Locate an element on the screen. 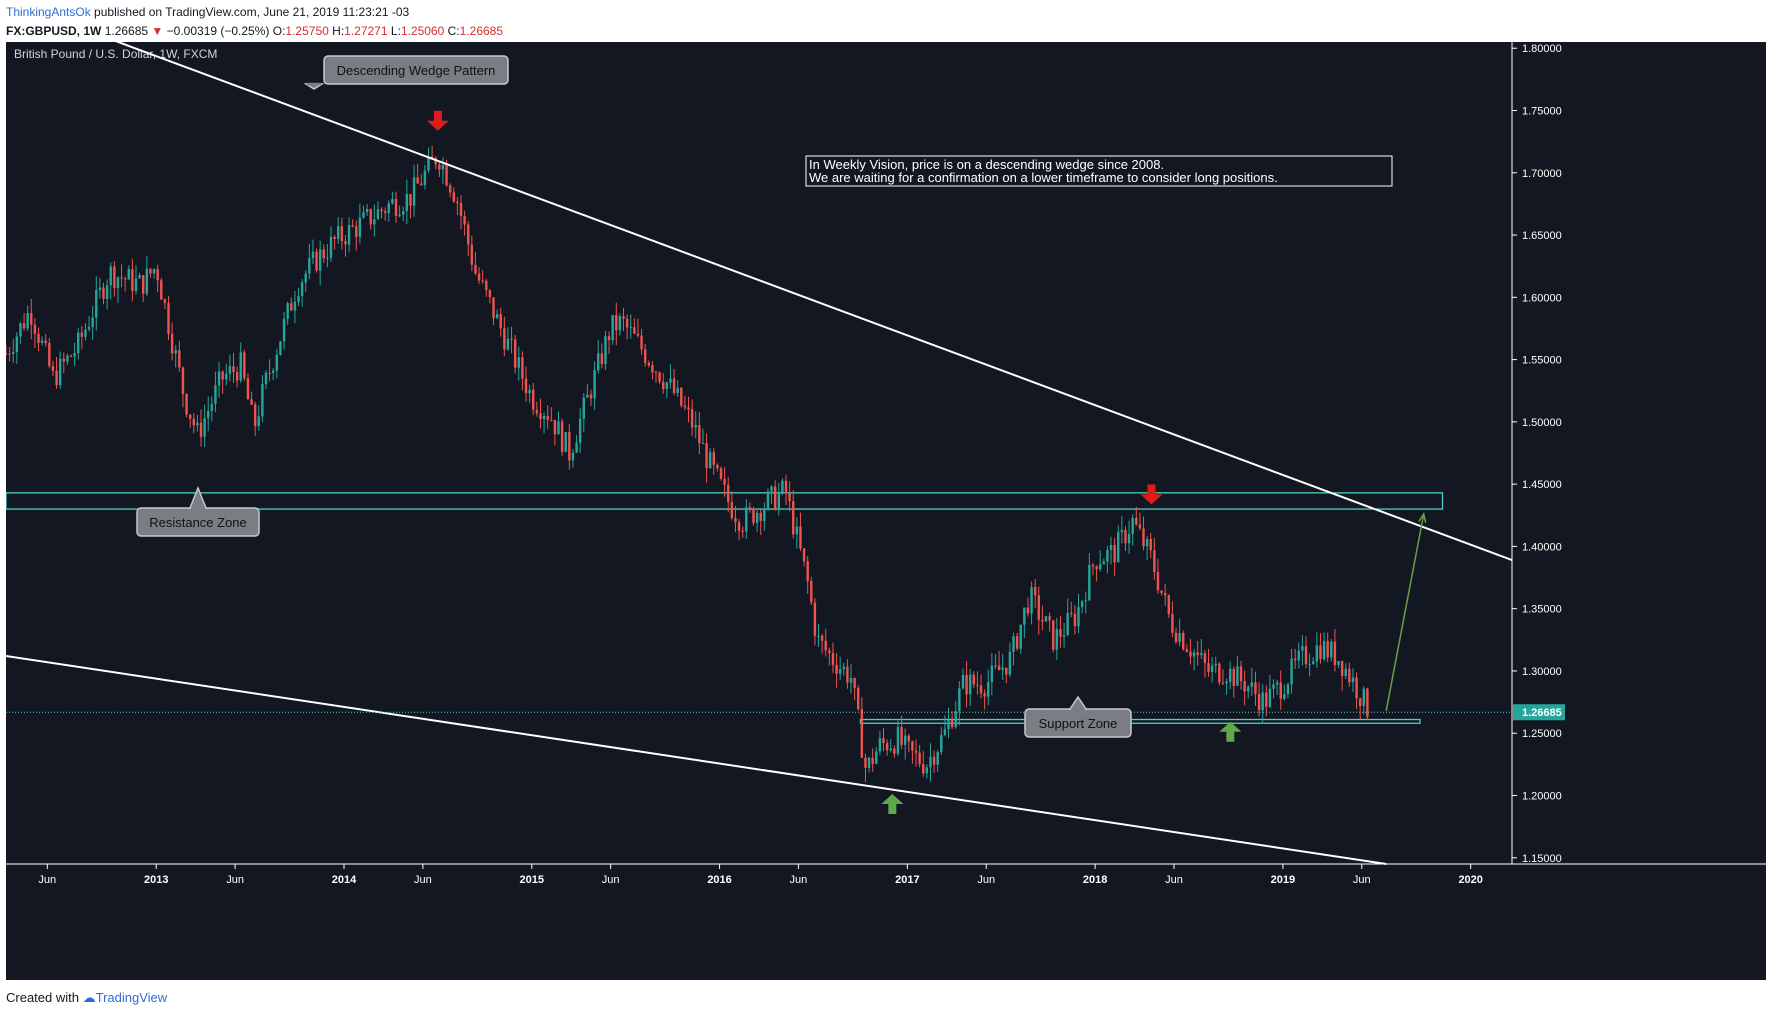 This screenshot has width=1772, height=1015. last-price-label: 1.26685 is located at coordinates (1542, 713).